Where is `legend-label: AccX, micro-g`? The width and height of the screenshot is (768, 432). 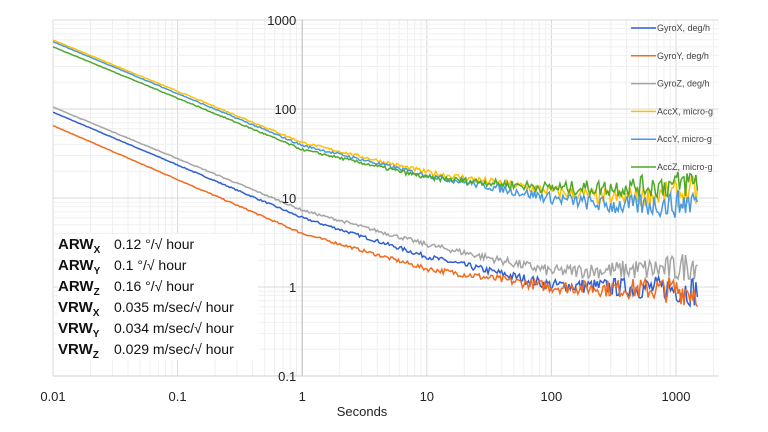
legend-label: AccX, micro-g is located at coordinates (685, 111).